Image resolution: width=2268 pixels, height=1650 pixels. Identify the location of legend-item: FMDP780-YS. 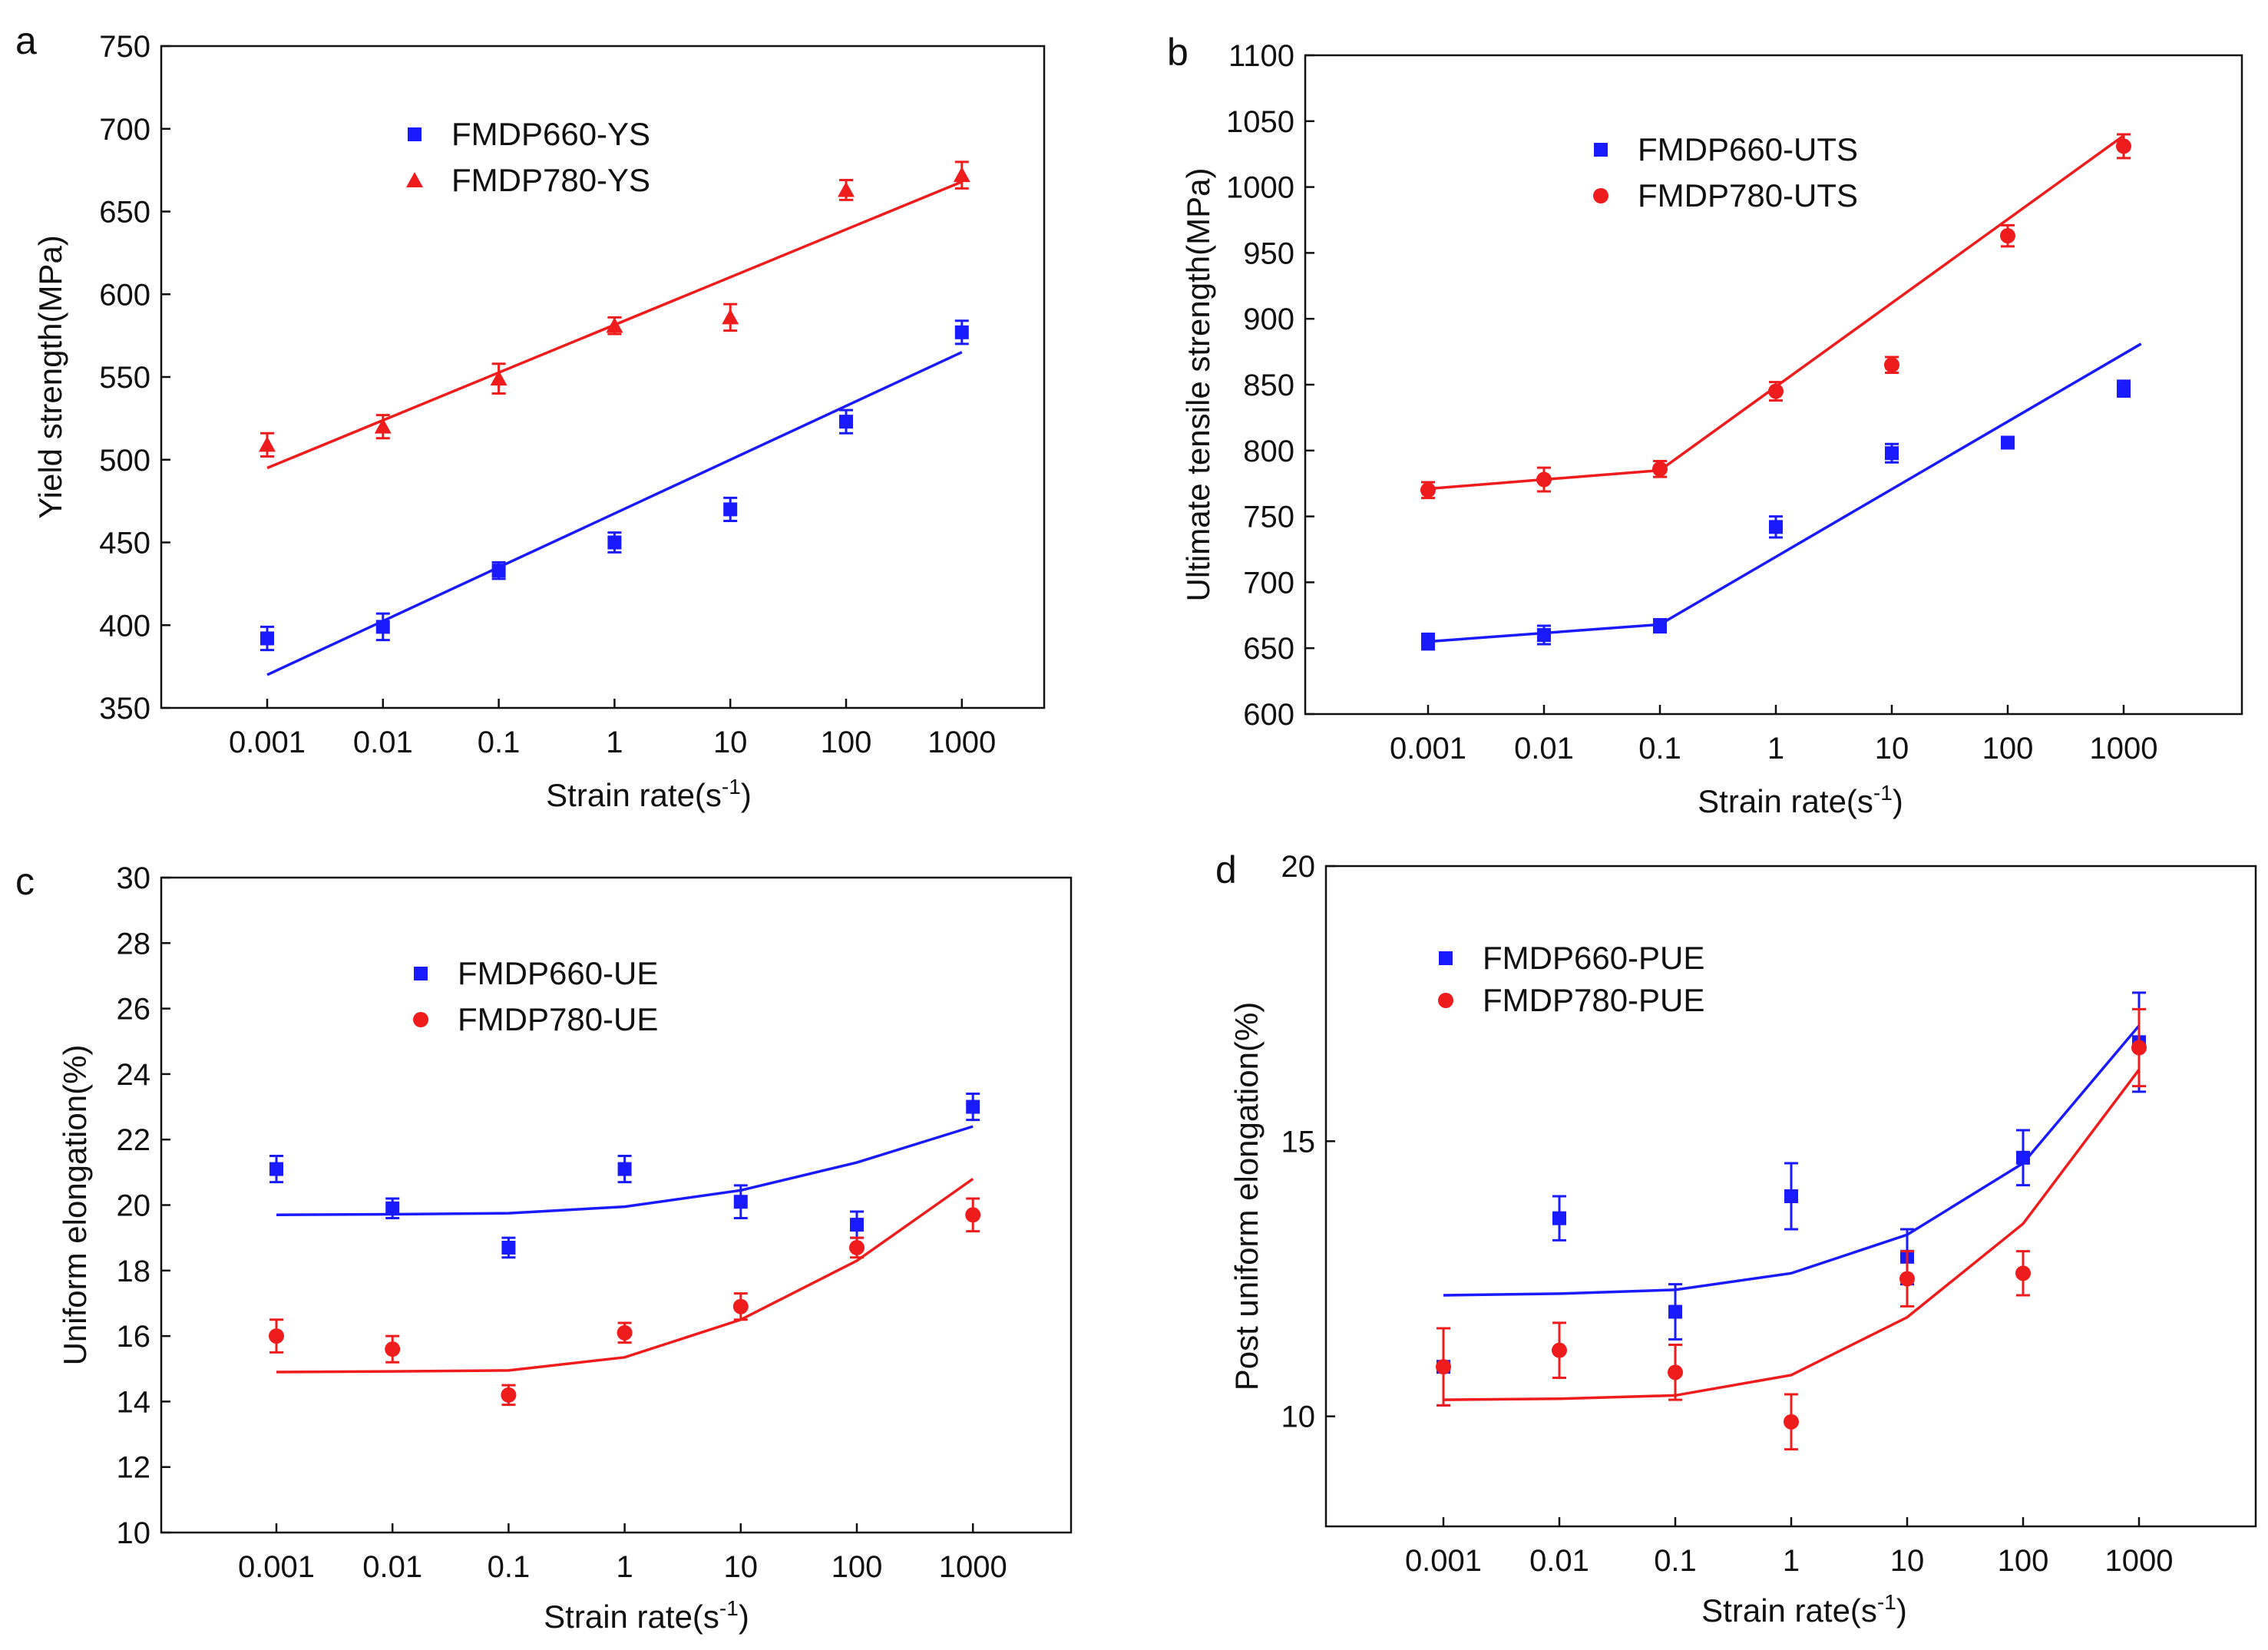
(528, 180).